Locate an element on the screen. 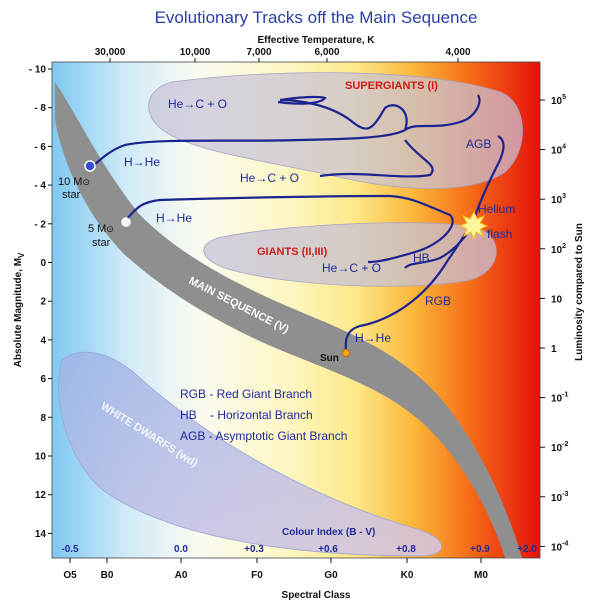 This screenshot has height=606, width=597. bottom-tick-label: M0 is located at coordinates (481, 575).